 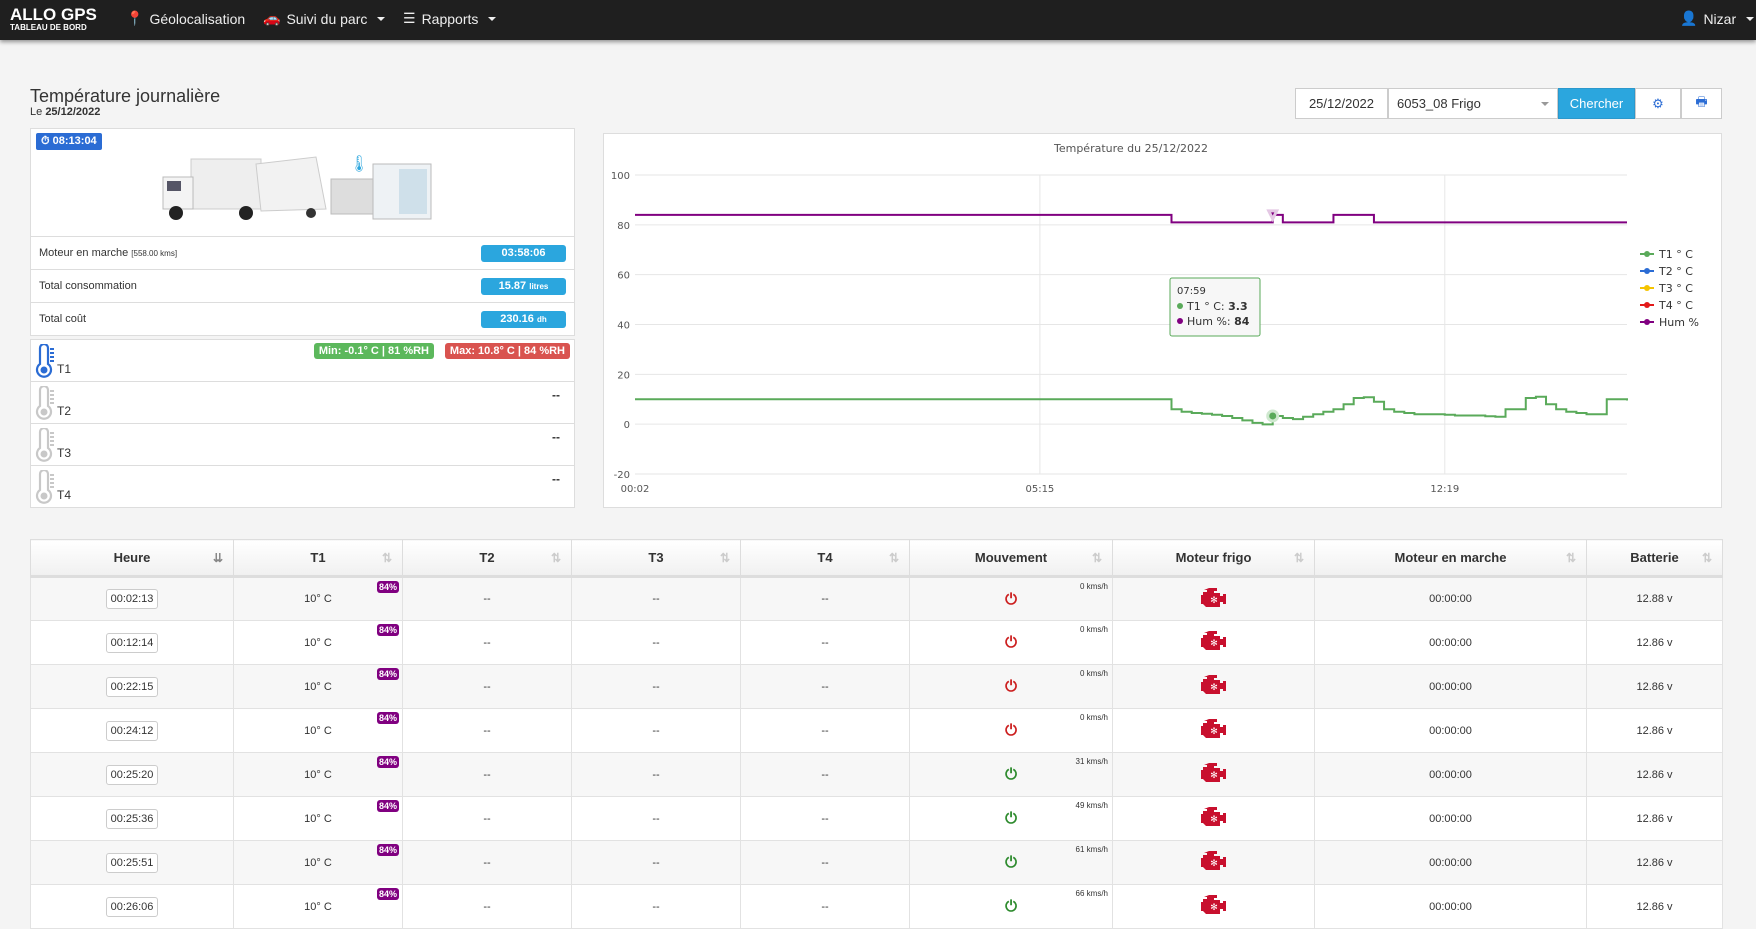 I want to click on y-tick-label: 0, so click(x=627, y=425).